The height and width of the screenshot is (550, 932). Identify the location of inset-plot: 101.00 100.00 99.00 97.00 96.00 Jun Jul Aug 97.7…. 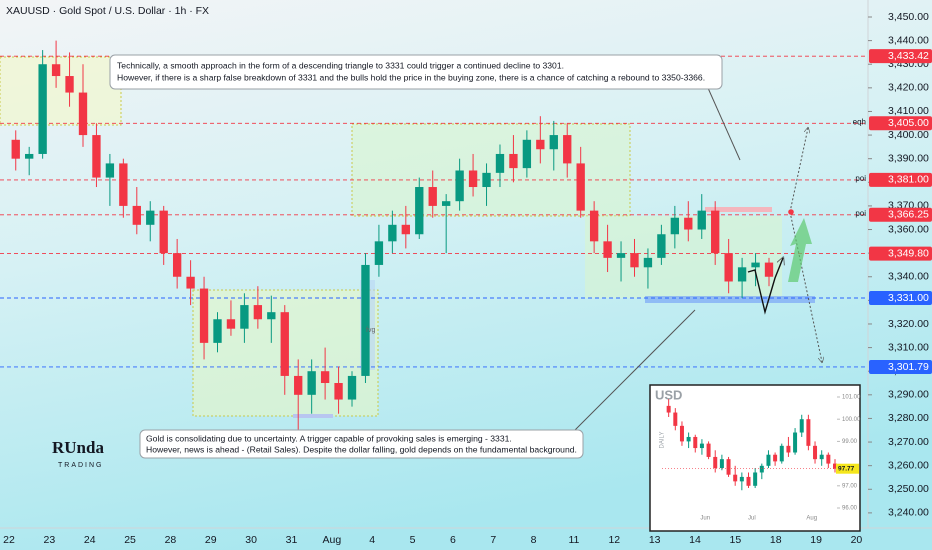
(761, 458).